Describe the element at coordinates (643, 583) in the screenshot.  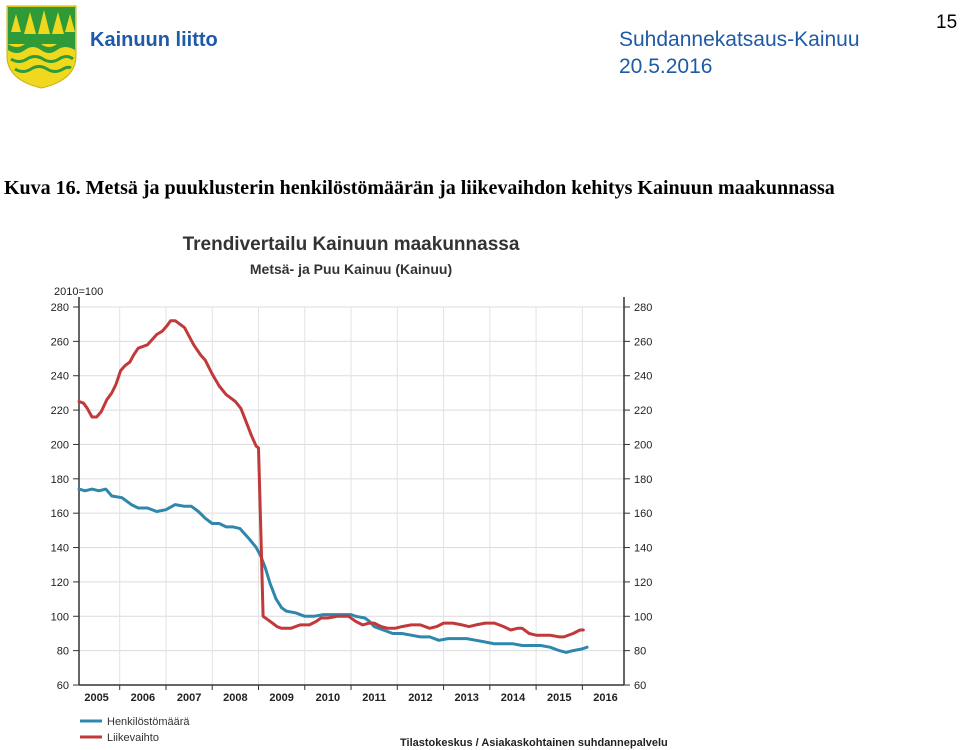
I see `y-tick-label-right: 120` at that location.